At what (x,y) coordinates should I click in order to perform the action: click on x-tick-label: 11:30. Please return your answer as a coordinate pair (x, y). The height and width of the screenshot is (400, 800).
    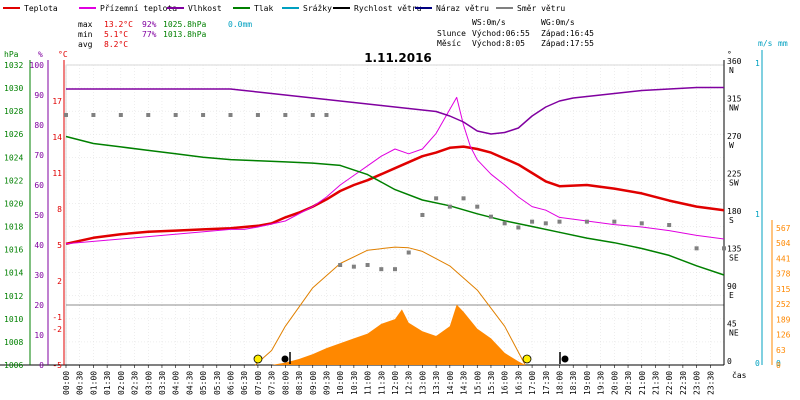
    Looking at the image, I should click on (381, 383).